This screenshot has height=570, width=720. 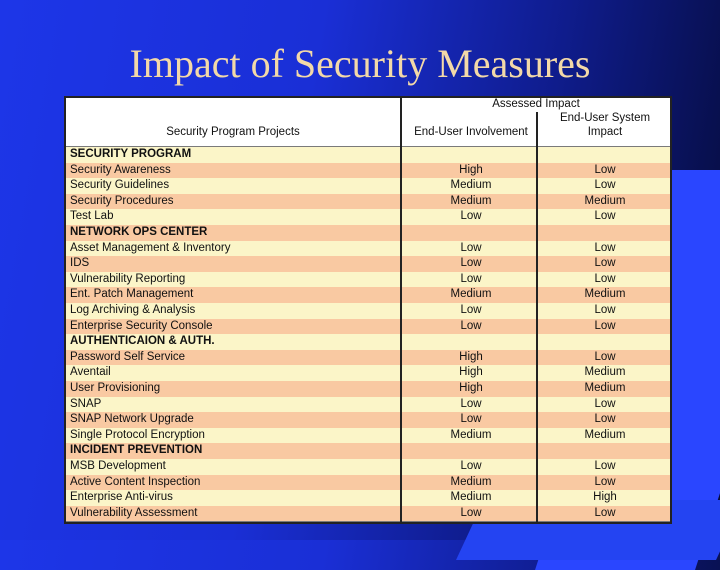 I want to click on table-row: Single Protocol Encryption Medium Medium, so click(x=368, y=435).